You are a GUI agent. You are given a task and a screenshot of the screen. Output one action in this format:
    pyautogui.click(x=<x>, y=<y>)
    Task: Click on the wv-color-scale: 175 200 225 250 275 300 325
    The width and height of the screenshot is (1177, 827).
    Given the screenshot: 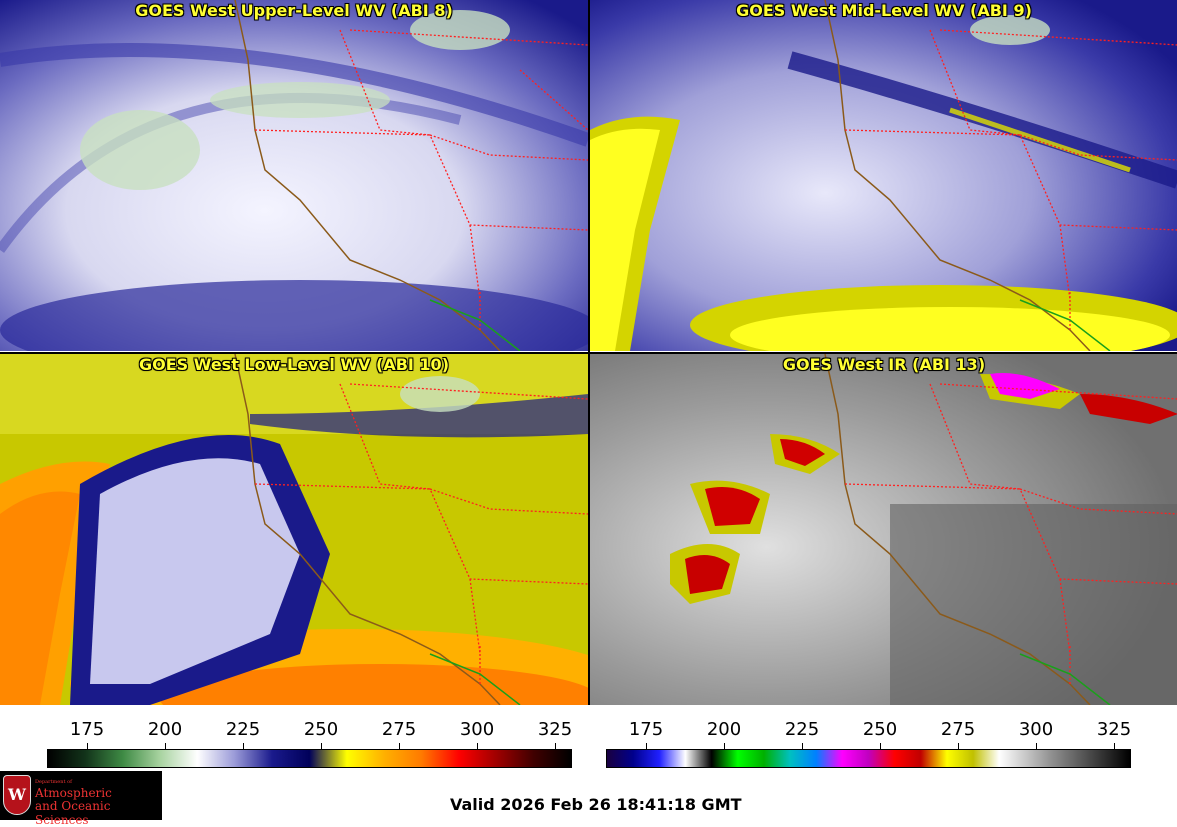 What is the action you would take?
    pyautogui.click(x=309, y=737)
    